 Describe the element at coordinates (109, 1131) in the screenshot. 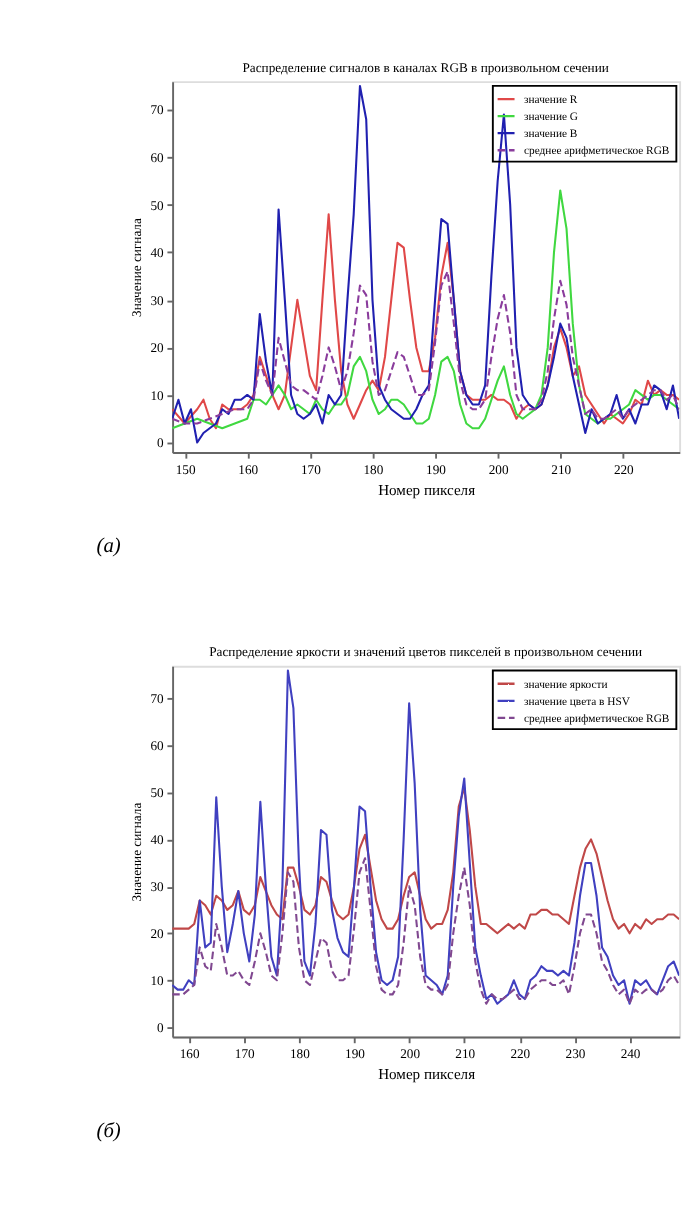

I see `text: (б)` at that location.